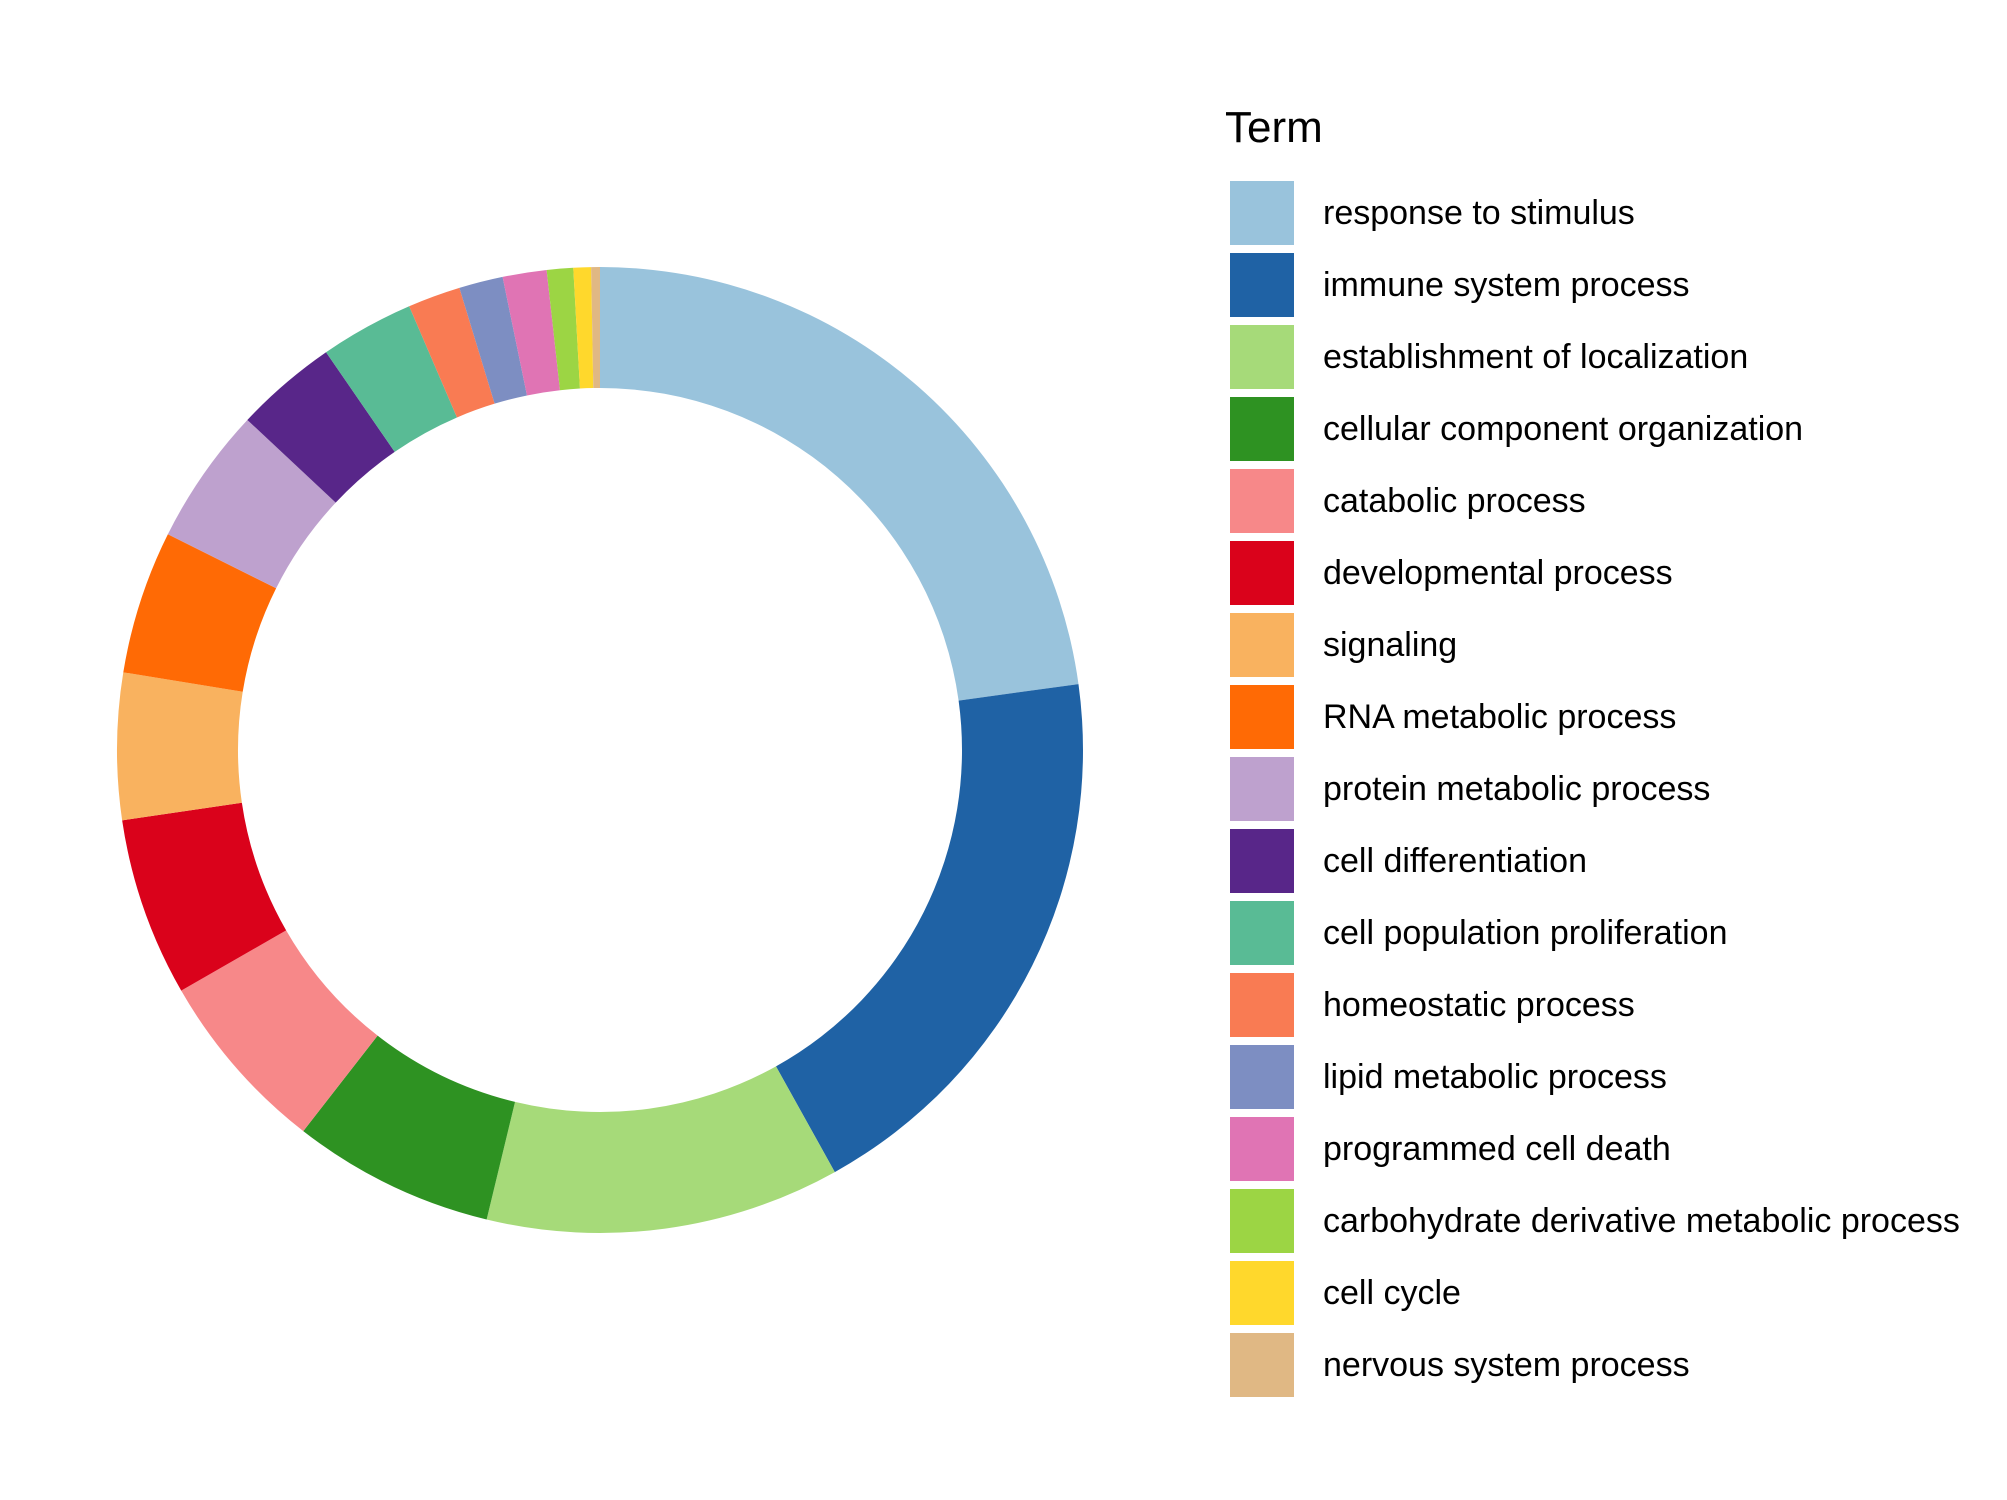 The image size is (2007, 1500). I want to click on legend-item: homeostatic process, so click(1615, 1005).